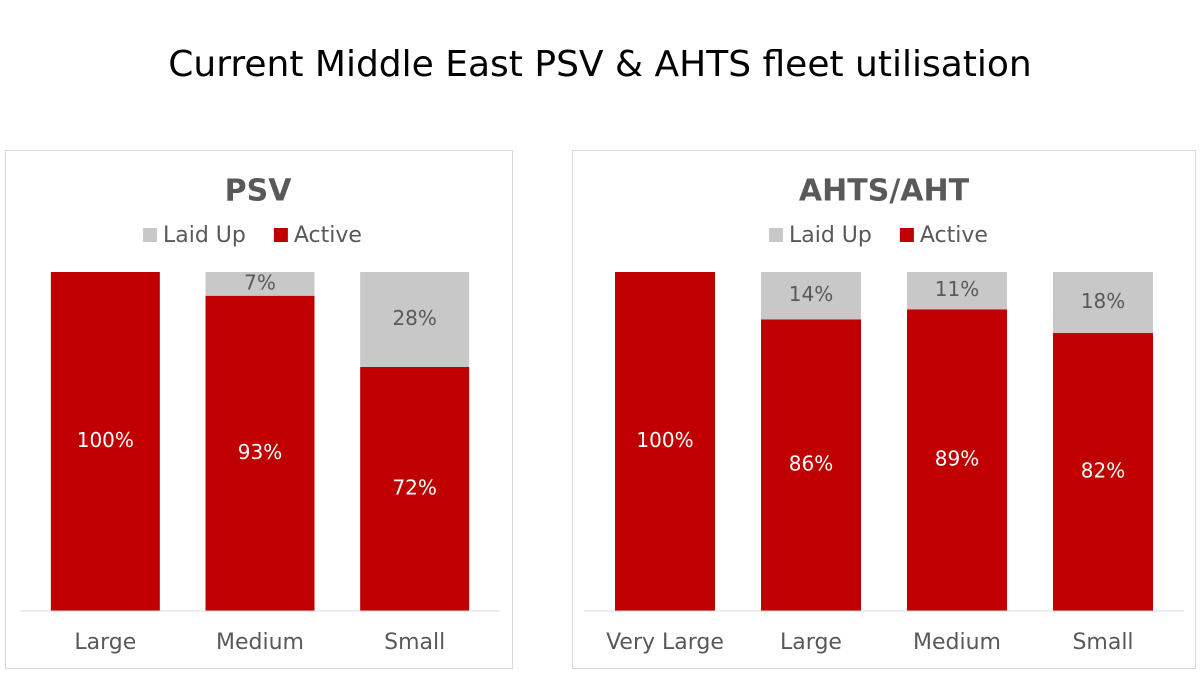 Image resolution: width=1200 pixels, height=675 pixels. I want to click on value-label: 93%, so click(260, 452).